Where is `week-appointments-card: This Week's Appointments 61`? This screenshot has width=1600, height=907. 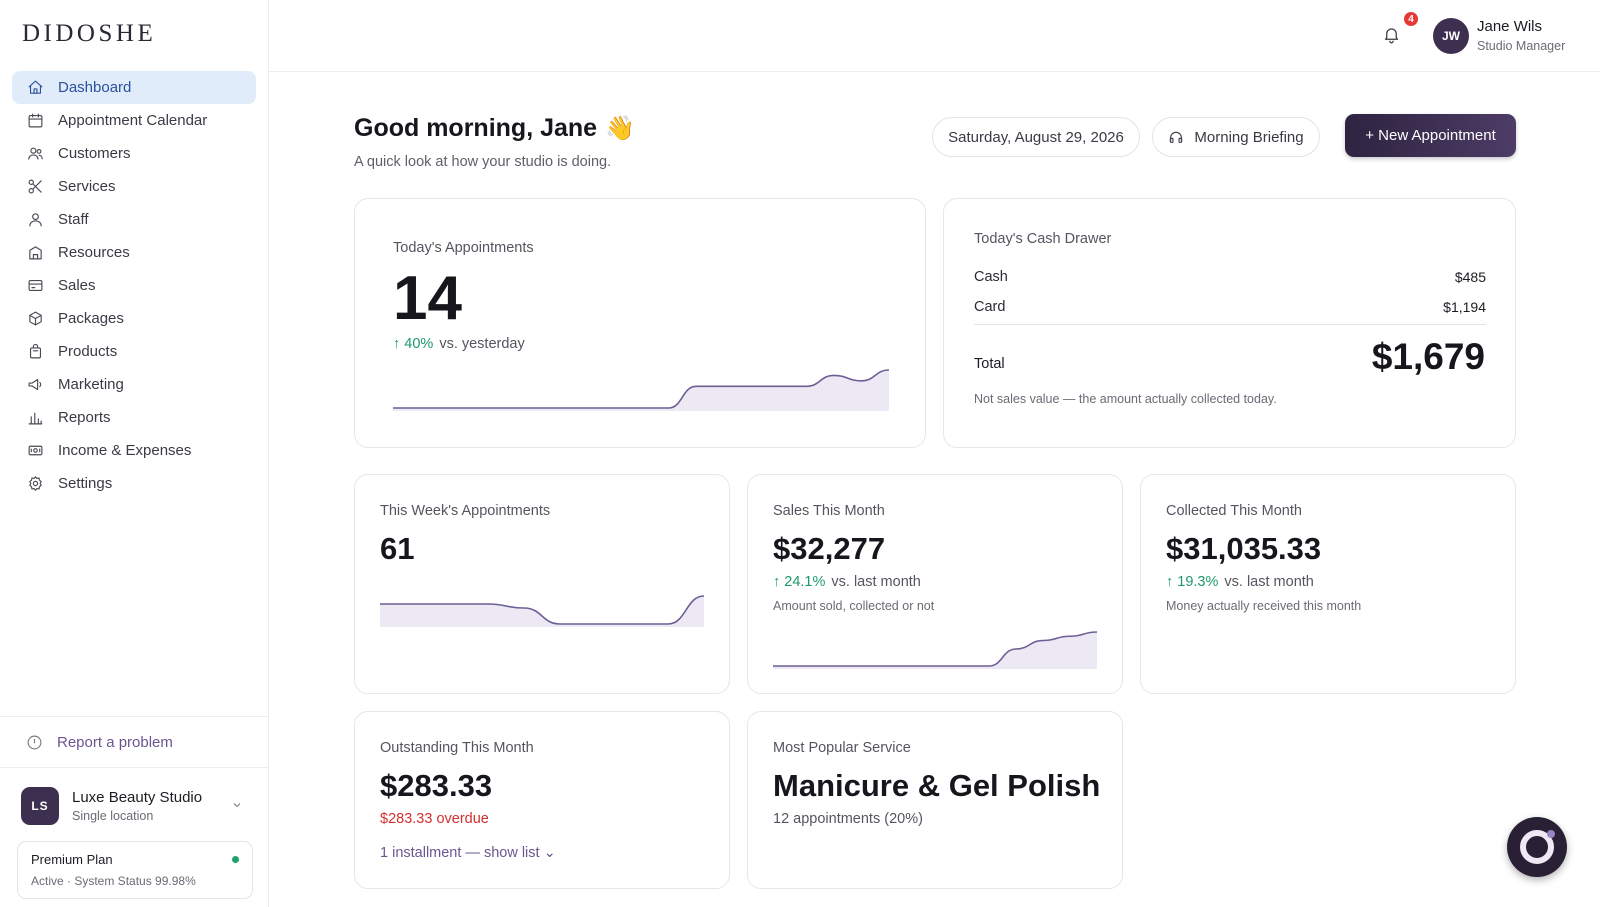
week-appointments-card: This Week's Appointments 61 is located at coordinates (542, 584).